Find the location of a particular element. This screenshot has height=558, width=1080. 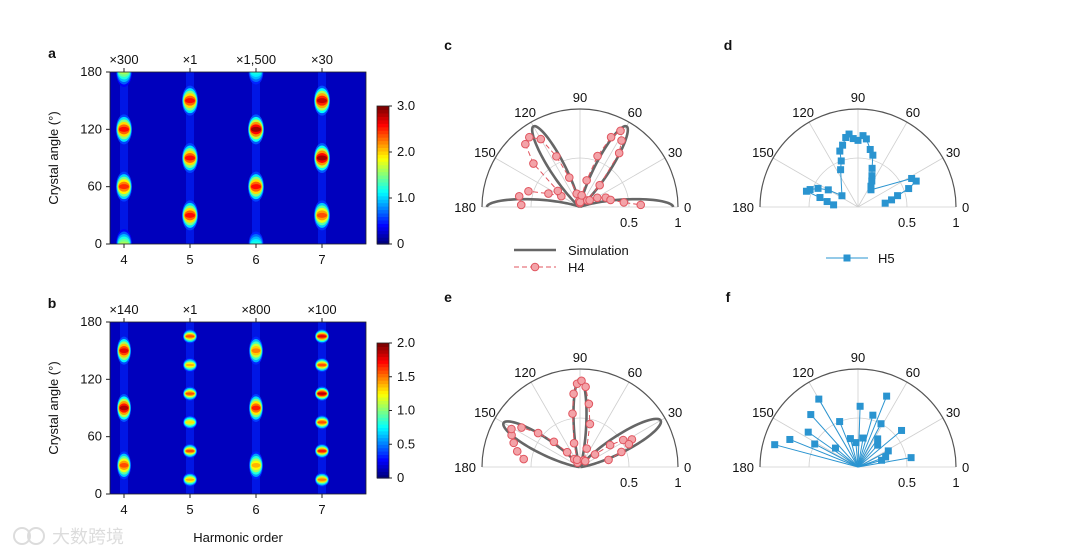

y-tick-label: 60 is located at coordinates (95, 436).